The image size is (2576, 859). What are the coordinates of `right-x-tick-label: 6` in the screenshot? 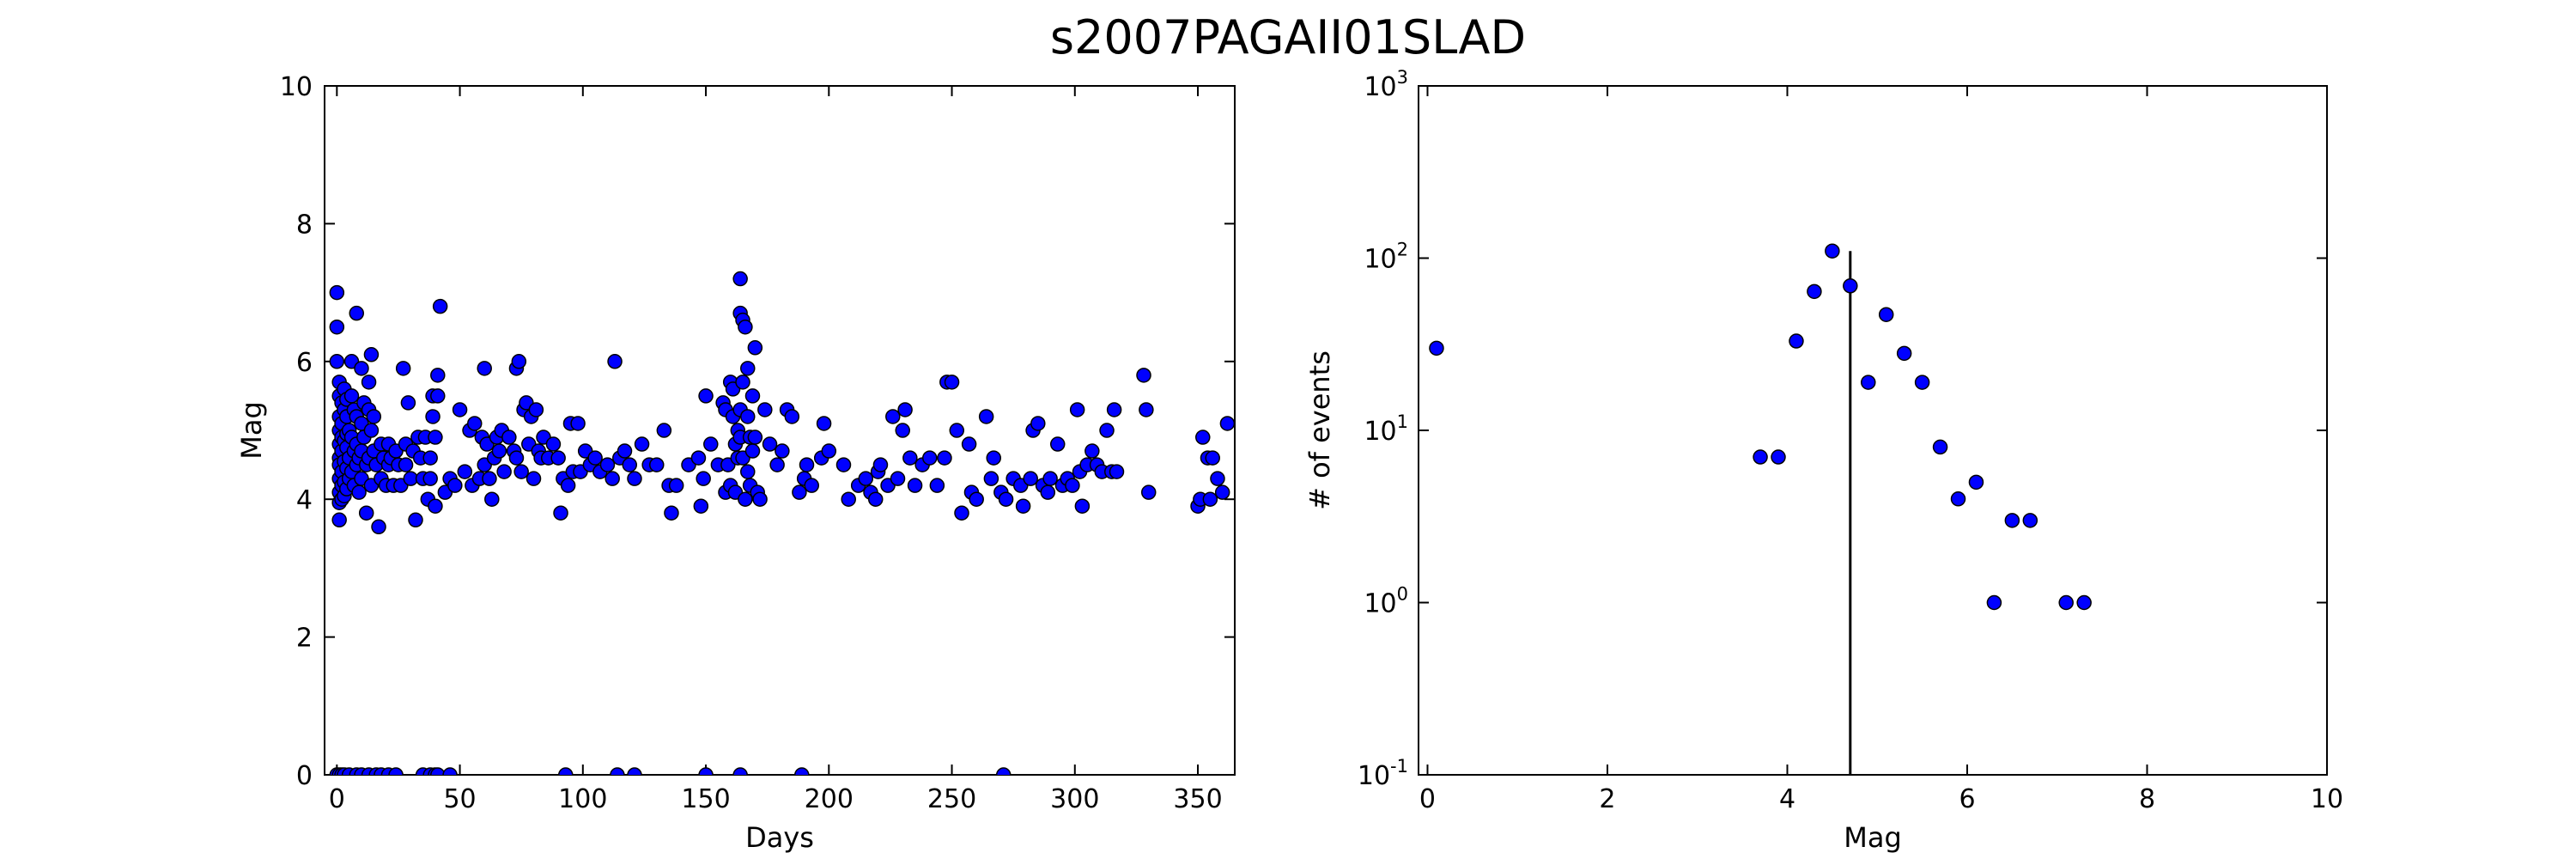 It's located at (1967, 799).